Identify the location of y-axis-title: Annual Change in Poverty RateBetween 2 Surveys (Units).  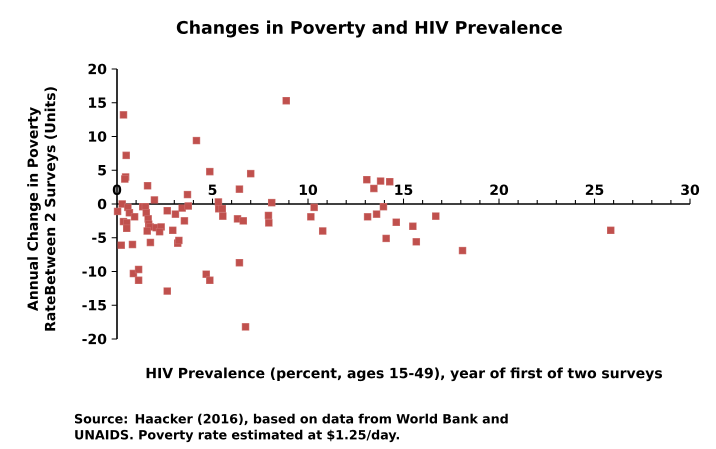
(42, 209).